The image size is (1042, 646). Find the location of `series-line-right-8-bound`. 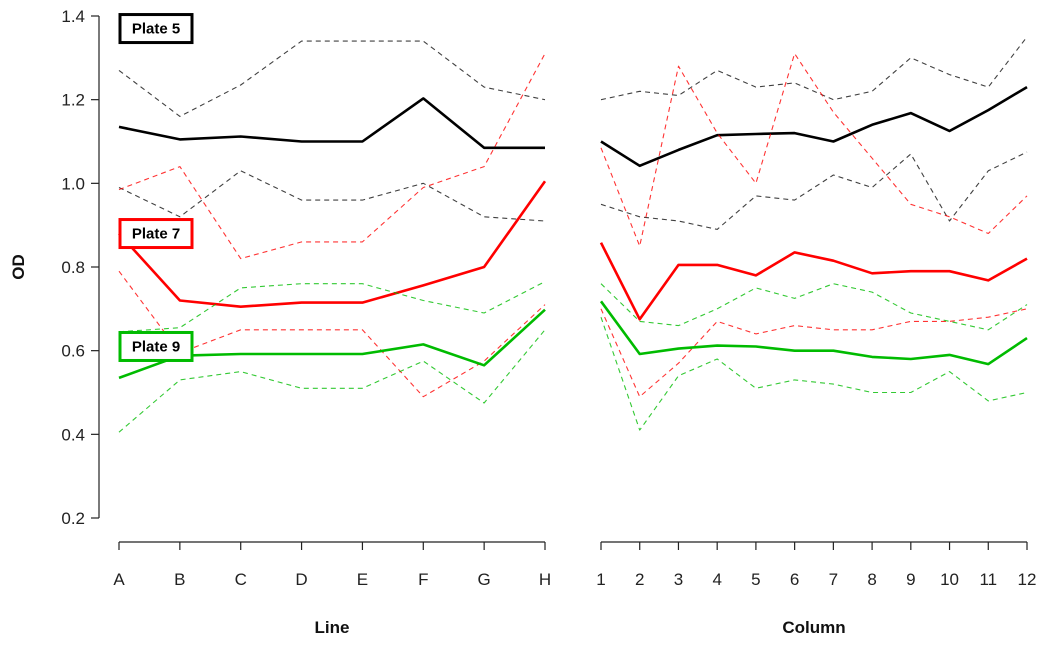

series-line-right-8-bound is located at coordinates (814, 374).